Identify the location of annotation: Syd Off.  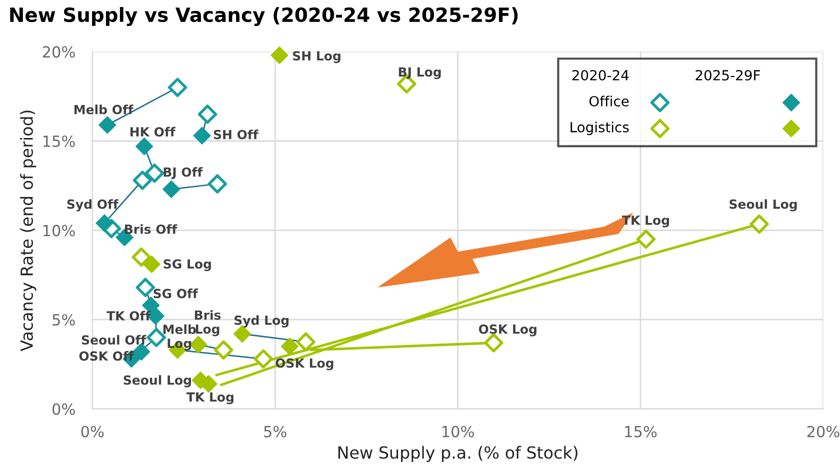
(92, 205).